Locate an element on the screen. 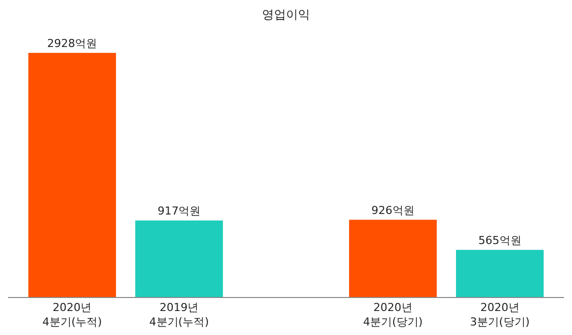  data-label: 926억원 is located at coordinates (392, 210).